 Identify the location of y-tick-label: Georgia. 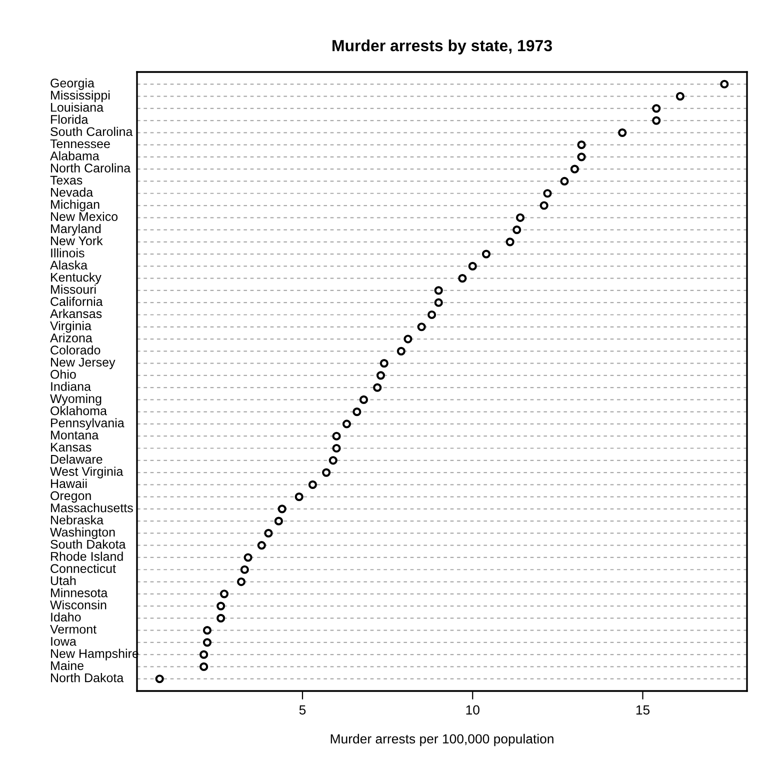
(72, 84).